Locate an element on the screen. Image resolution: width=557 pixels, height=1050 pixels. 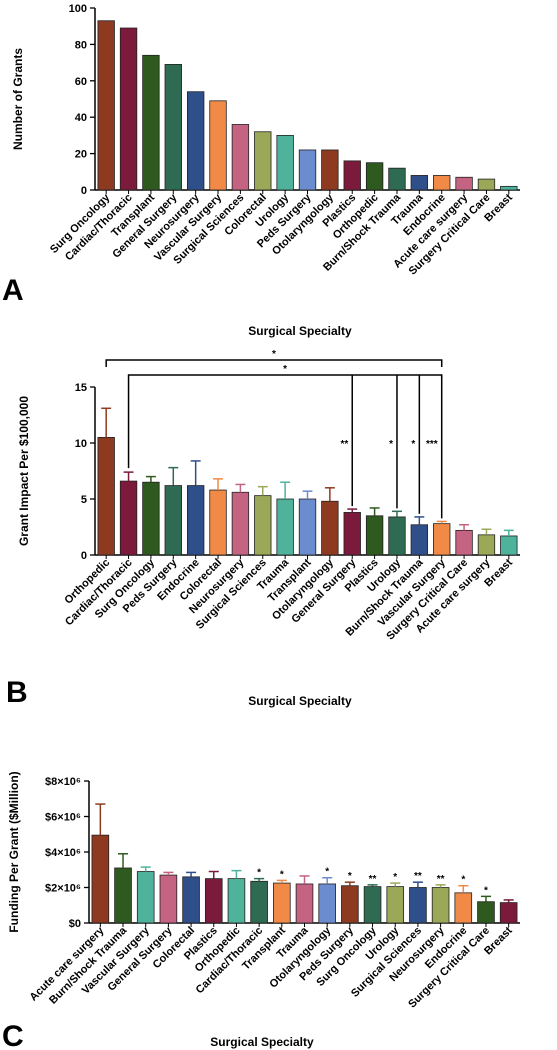
y-tick-label: 10 is located at coordinates (81, 444).